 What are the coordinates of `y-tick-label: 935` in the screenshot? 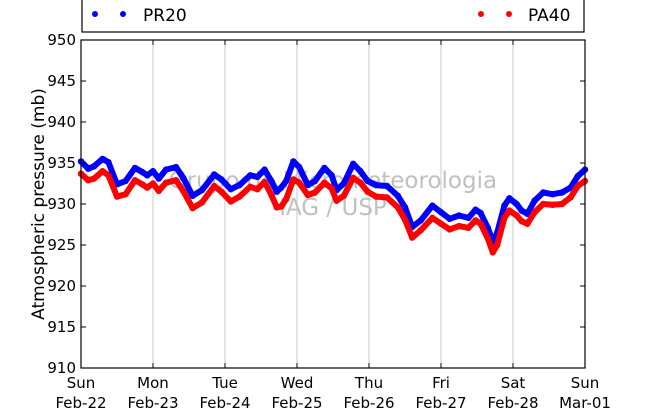 It's located at (61, 163).